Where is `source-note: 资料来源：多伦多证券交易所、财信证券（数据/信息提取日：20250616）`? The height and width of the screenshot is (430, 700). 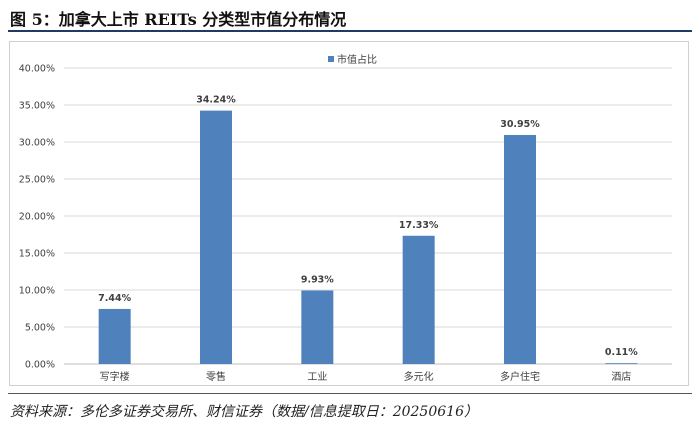 source-note: 资料来源：多伦多证券交易所、财信证券（数据/信息提取日：20250616） is located at coordinates (244, 412).